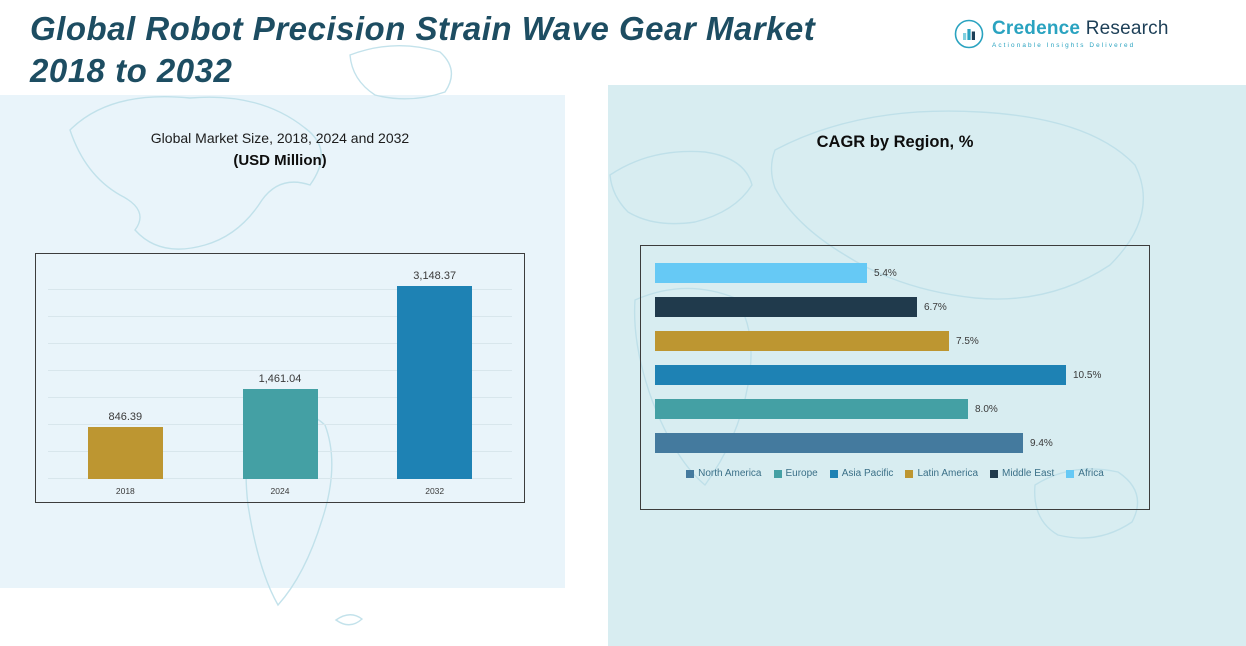 The height and width of the screenshot is (646, 1246). I want to click on bar-chart-logo-icon, so click(969, 34).